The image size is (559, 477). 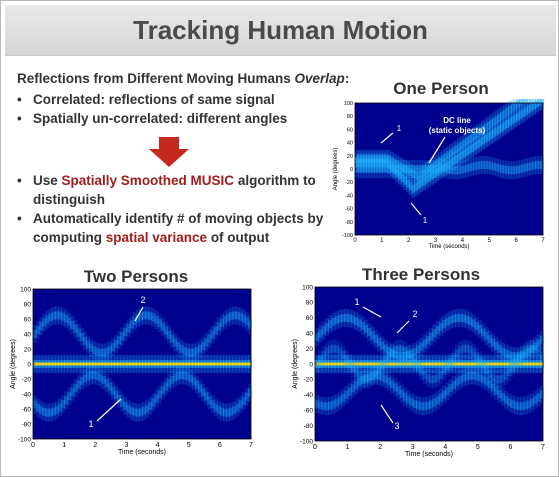 What do you see at coordinates (189, 445) in the screenshot?
I see `x-tick-label: 5` at bounding box center [189, 445].